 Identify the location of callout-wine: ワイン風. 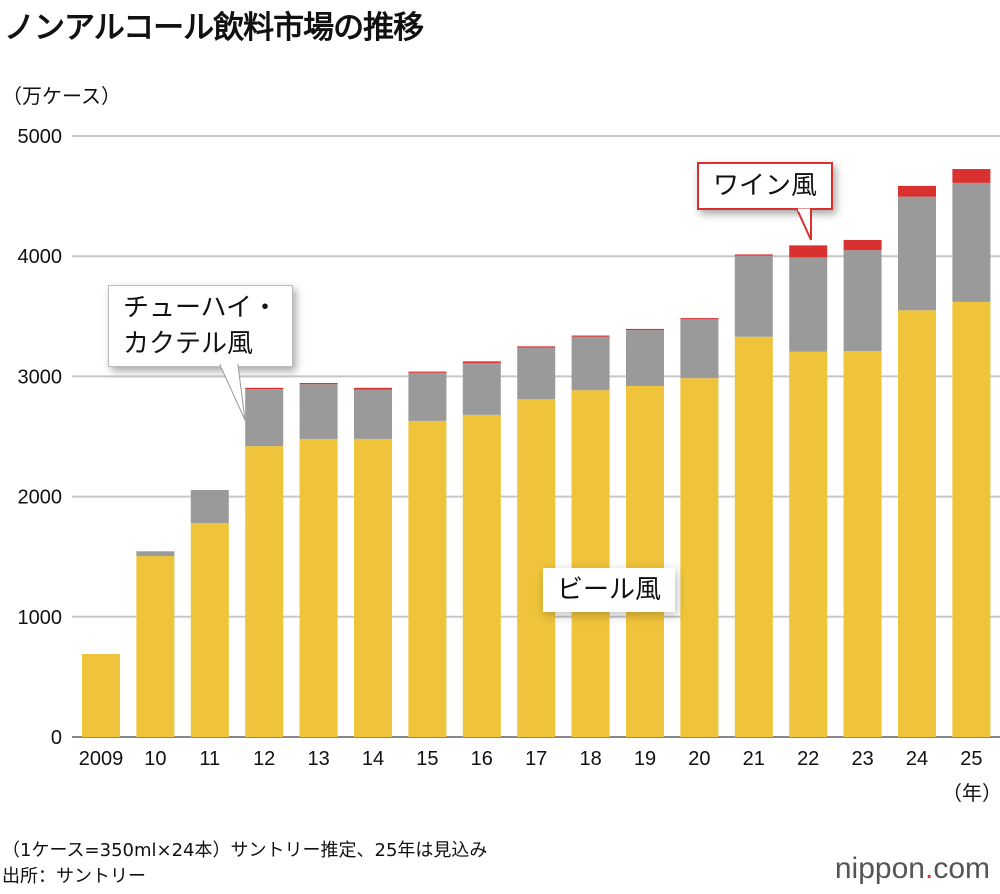
(765, 186).